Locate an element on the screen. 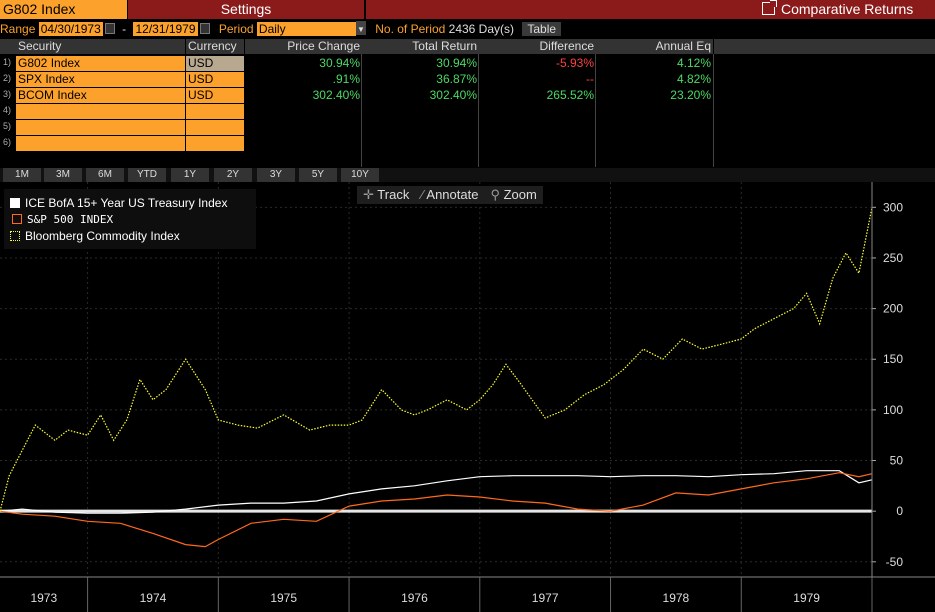 The image size is (935, 612). y-tick-label: 200 is located at coordinates (893, 309).